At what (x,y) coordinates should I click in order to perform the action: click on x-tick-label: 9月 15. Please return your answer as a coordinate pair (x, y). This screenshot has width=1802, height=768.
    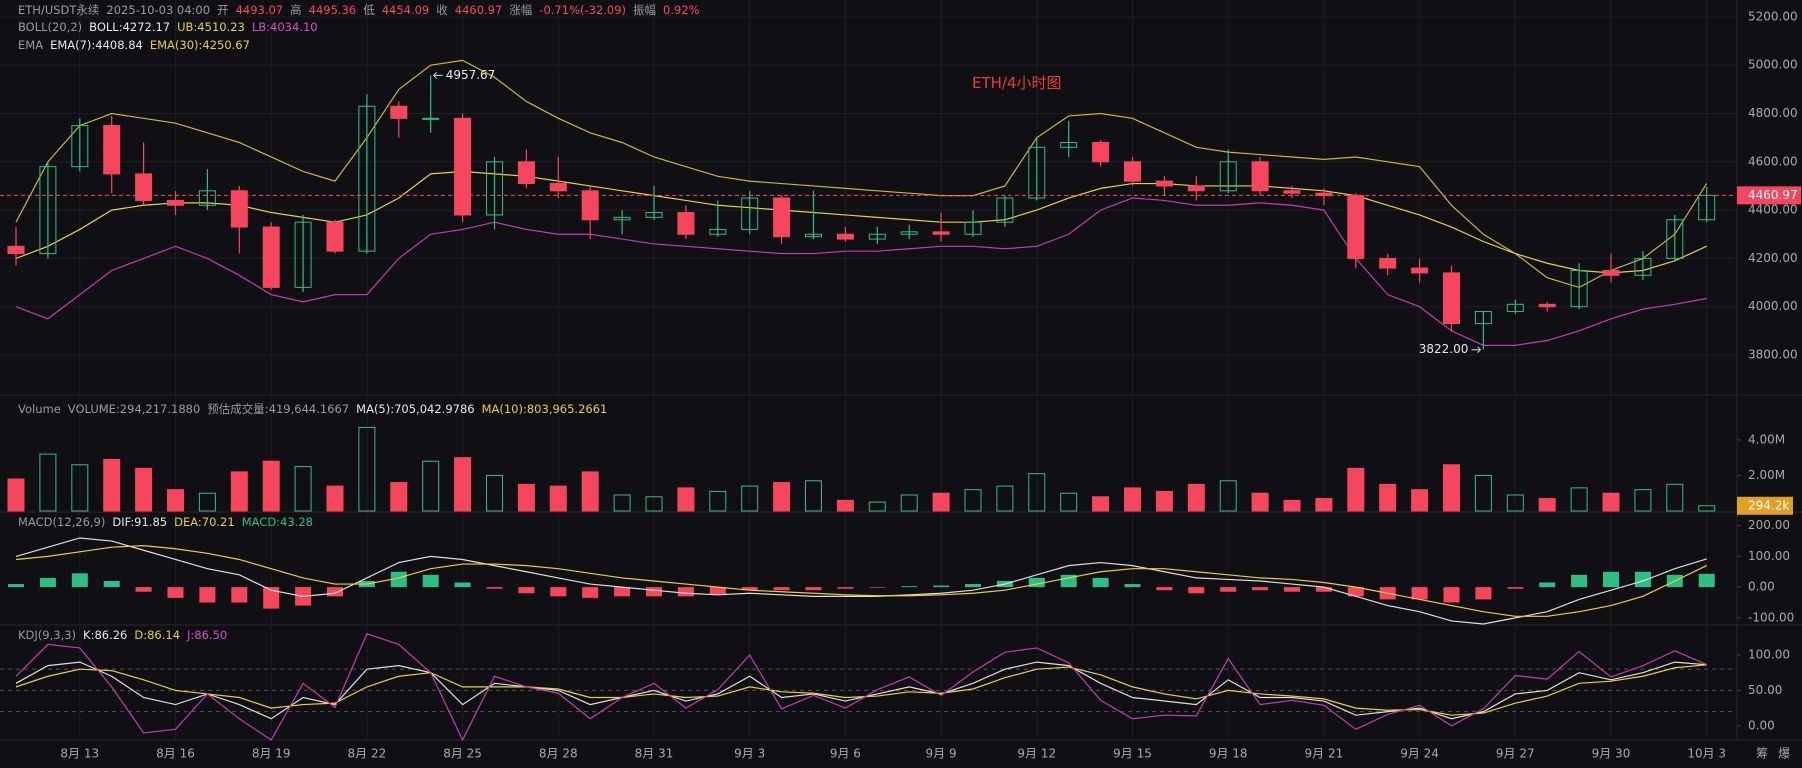
    Looking at the image, I should click on (1132, 754).